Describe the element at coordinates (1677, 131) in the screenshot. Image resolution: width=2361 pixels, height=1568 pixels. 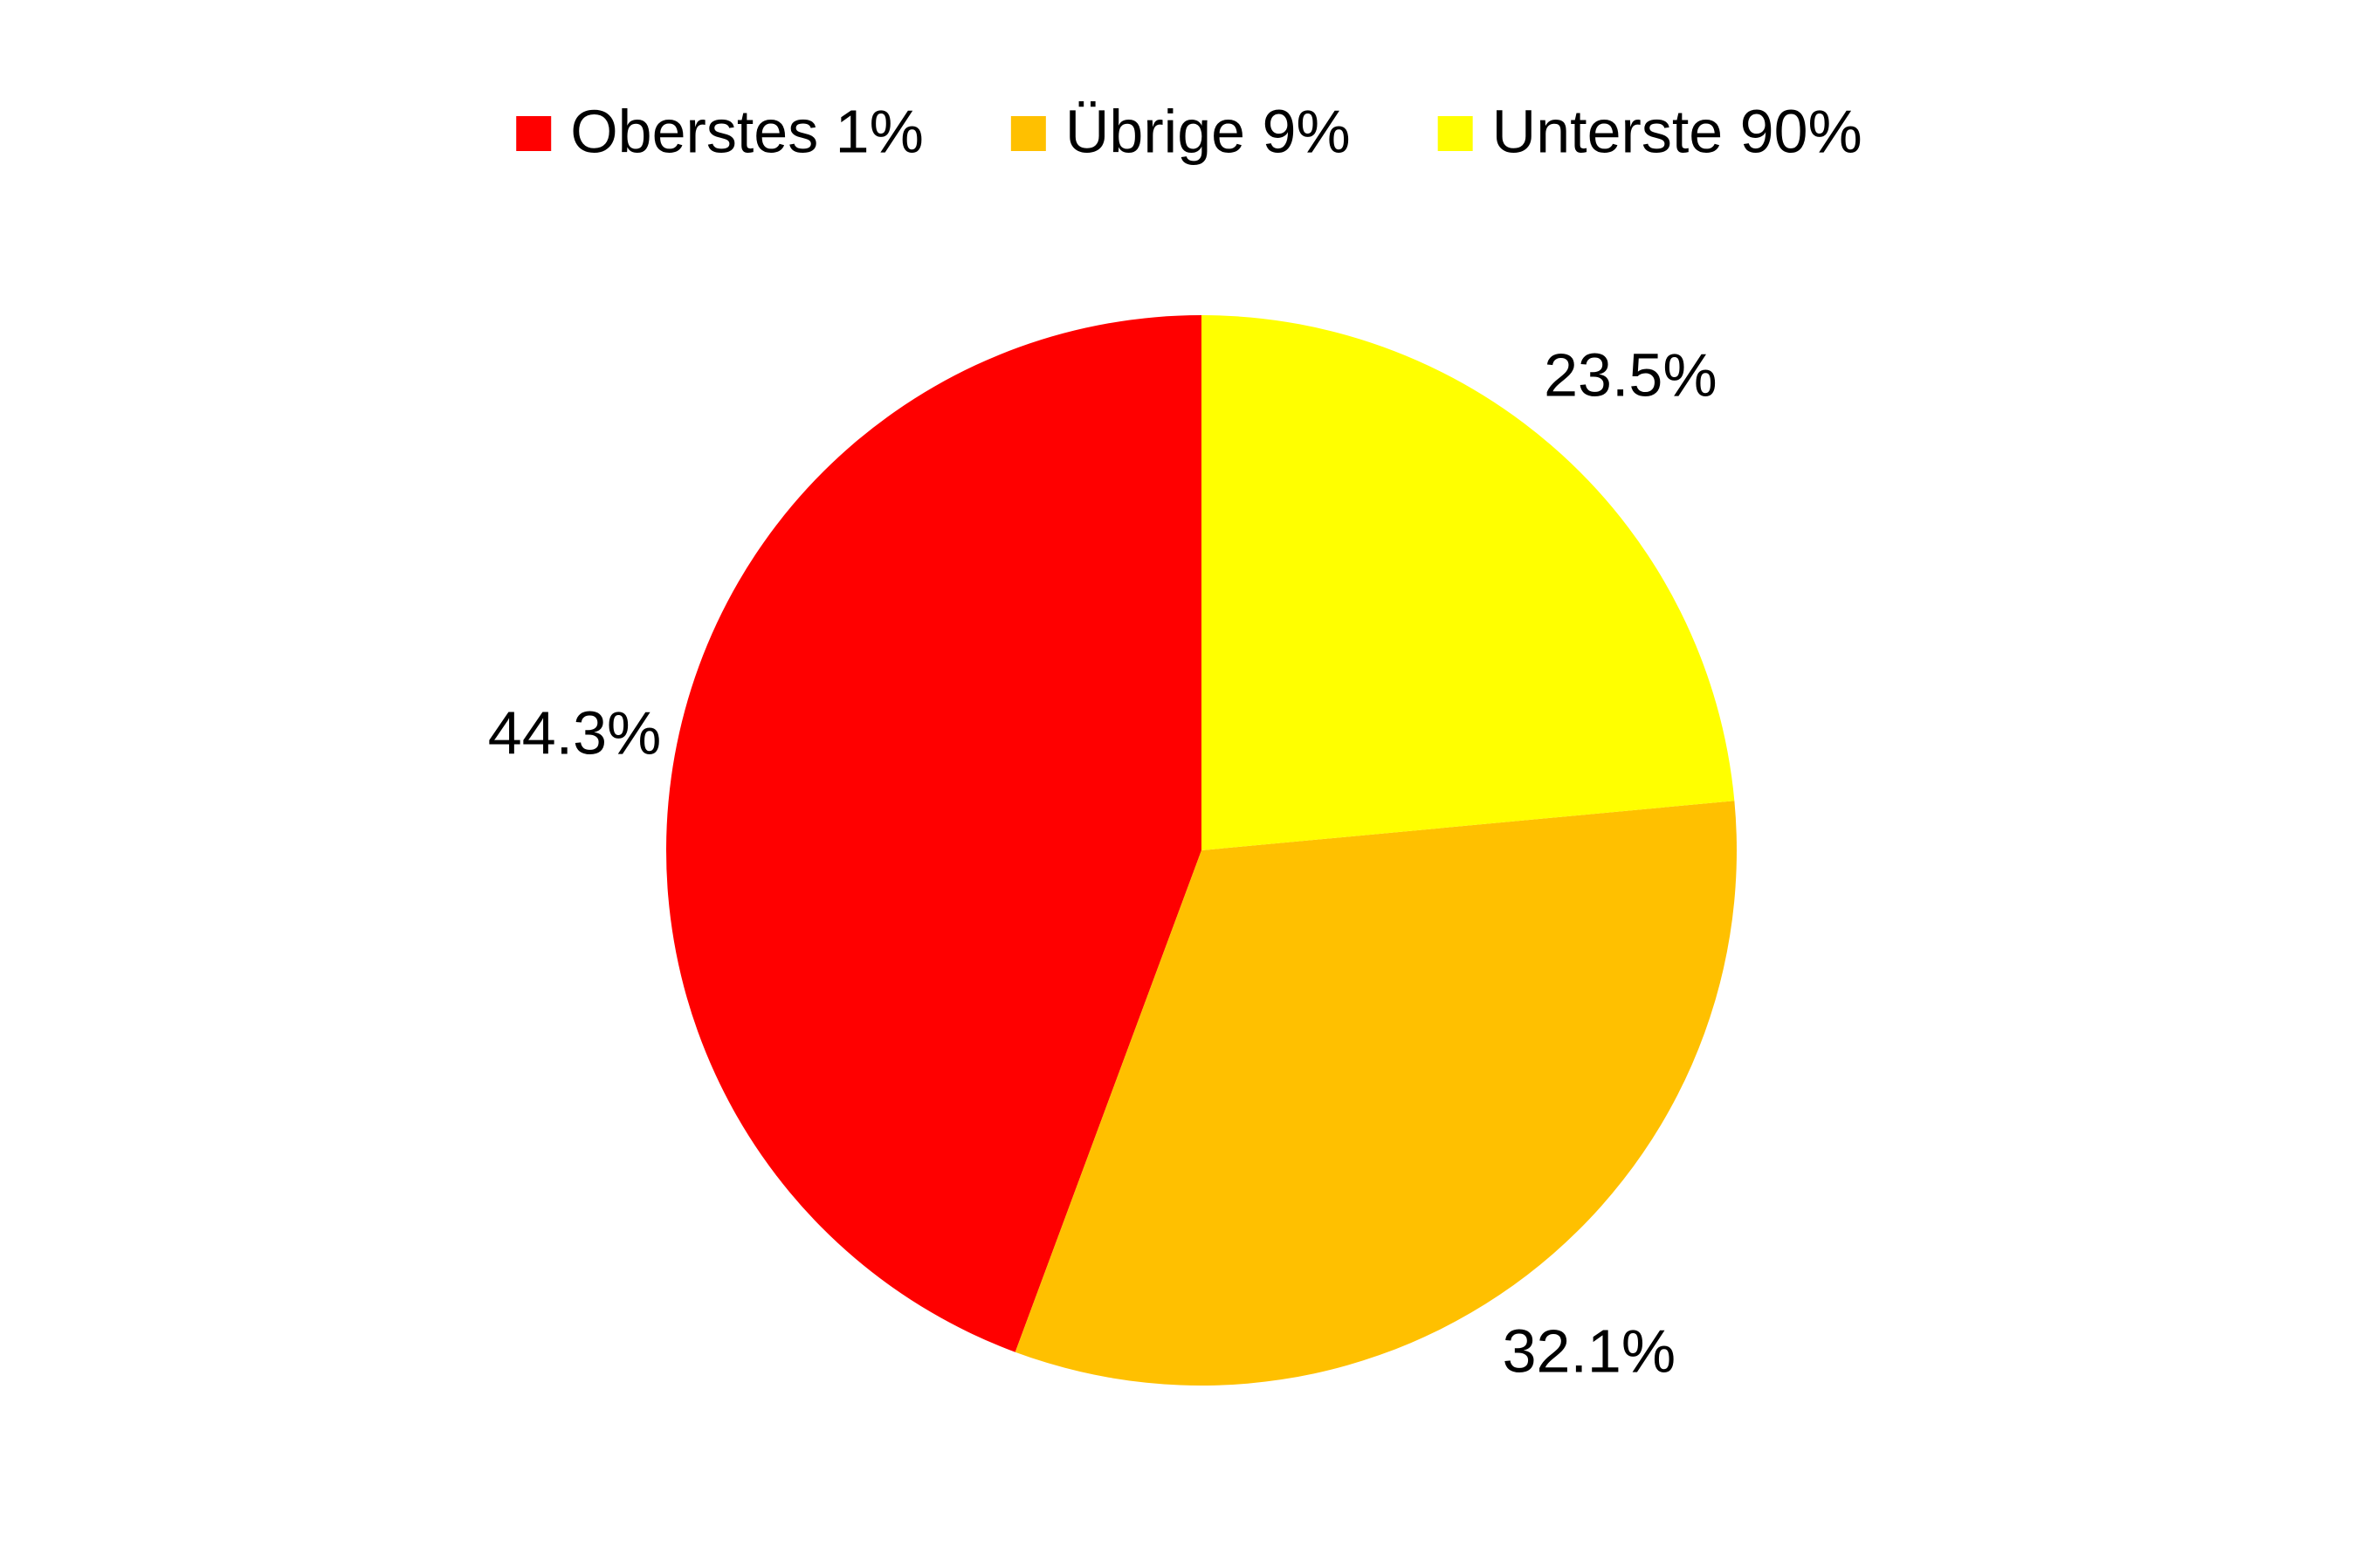
I see `legend-text: Unterste 90%` at that location.